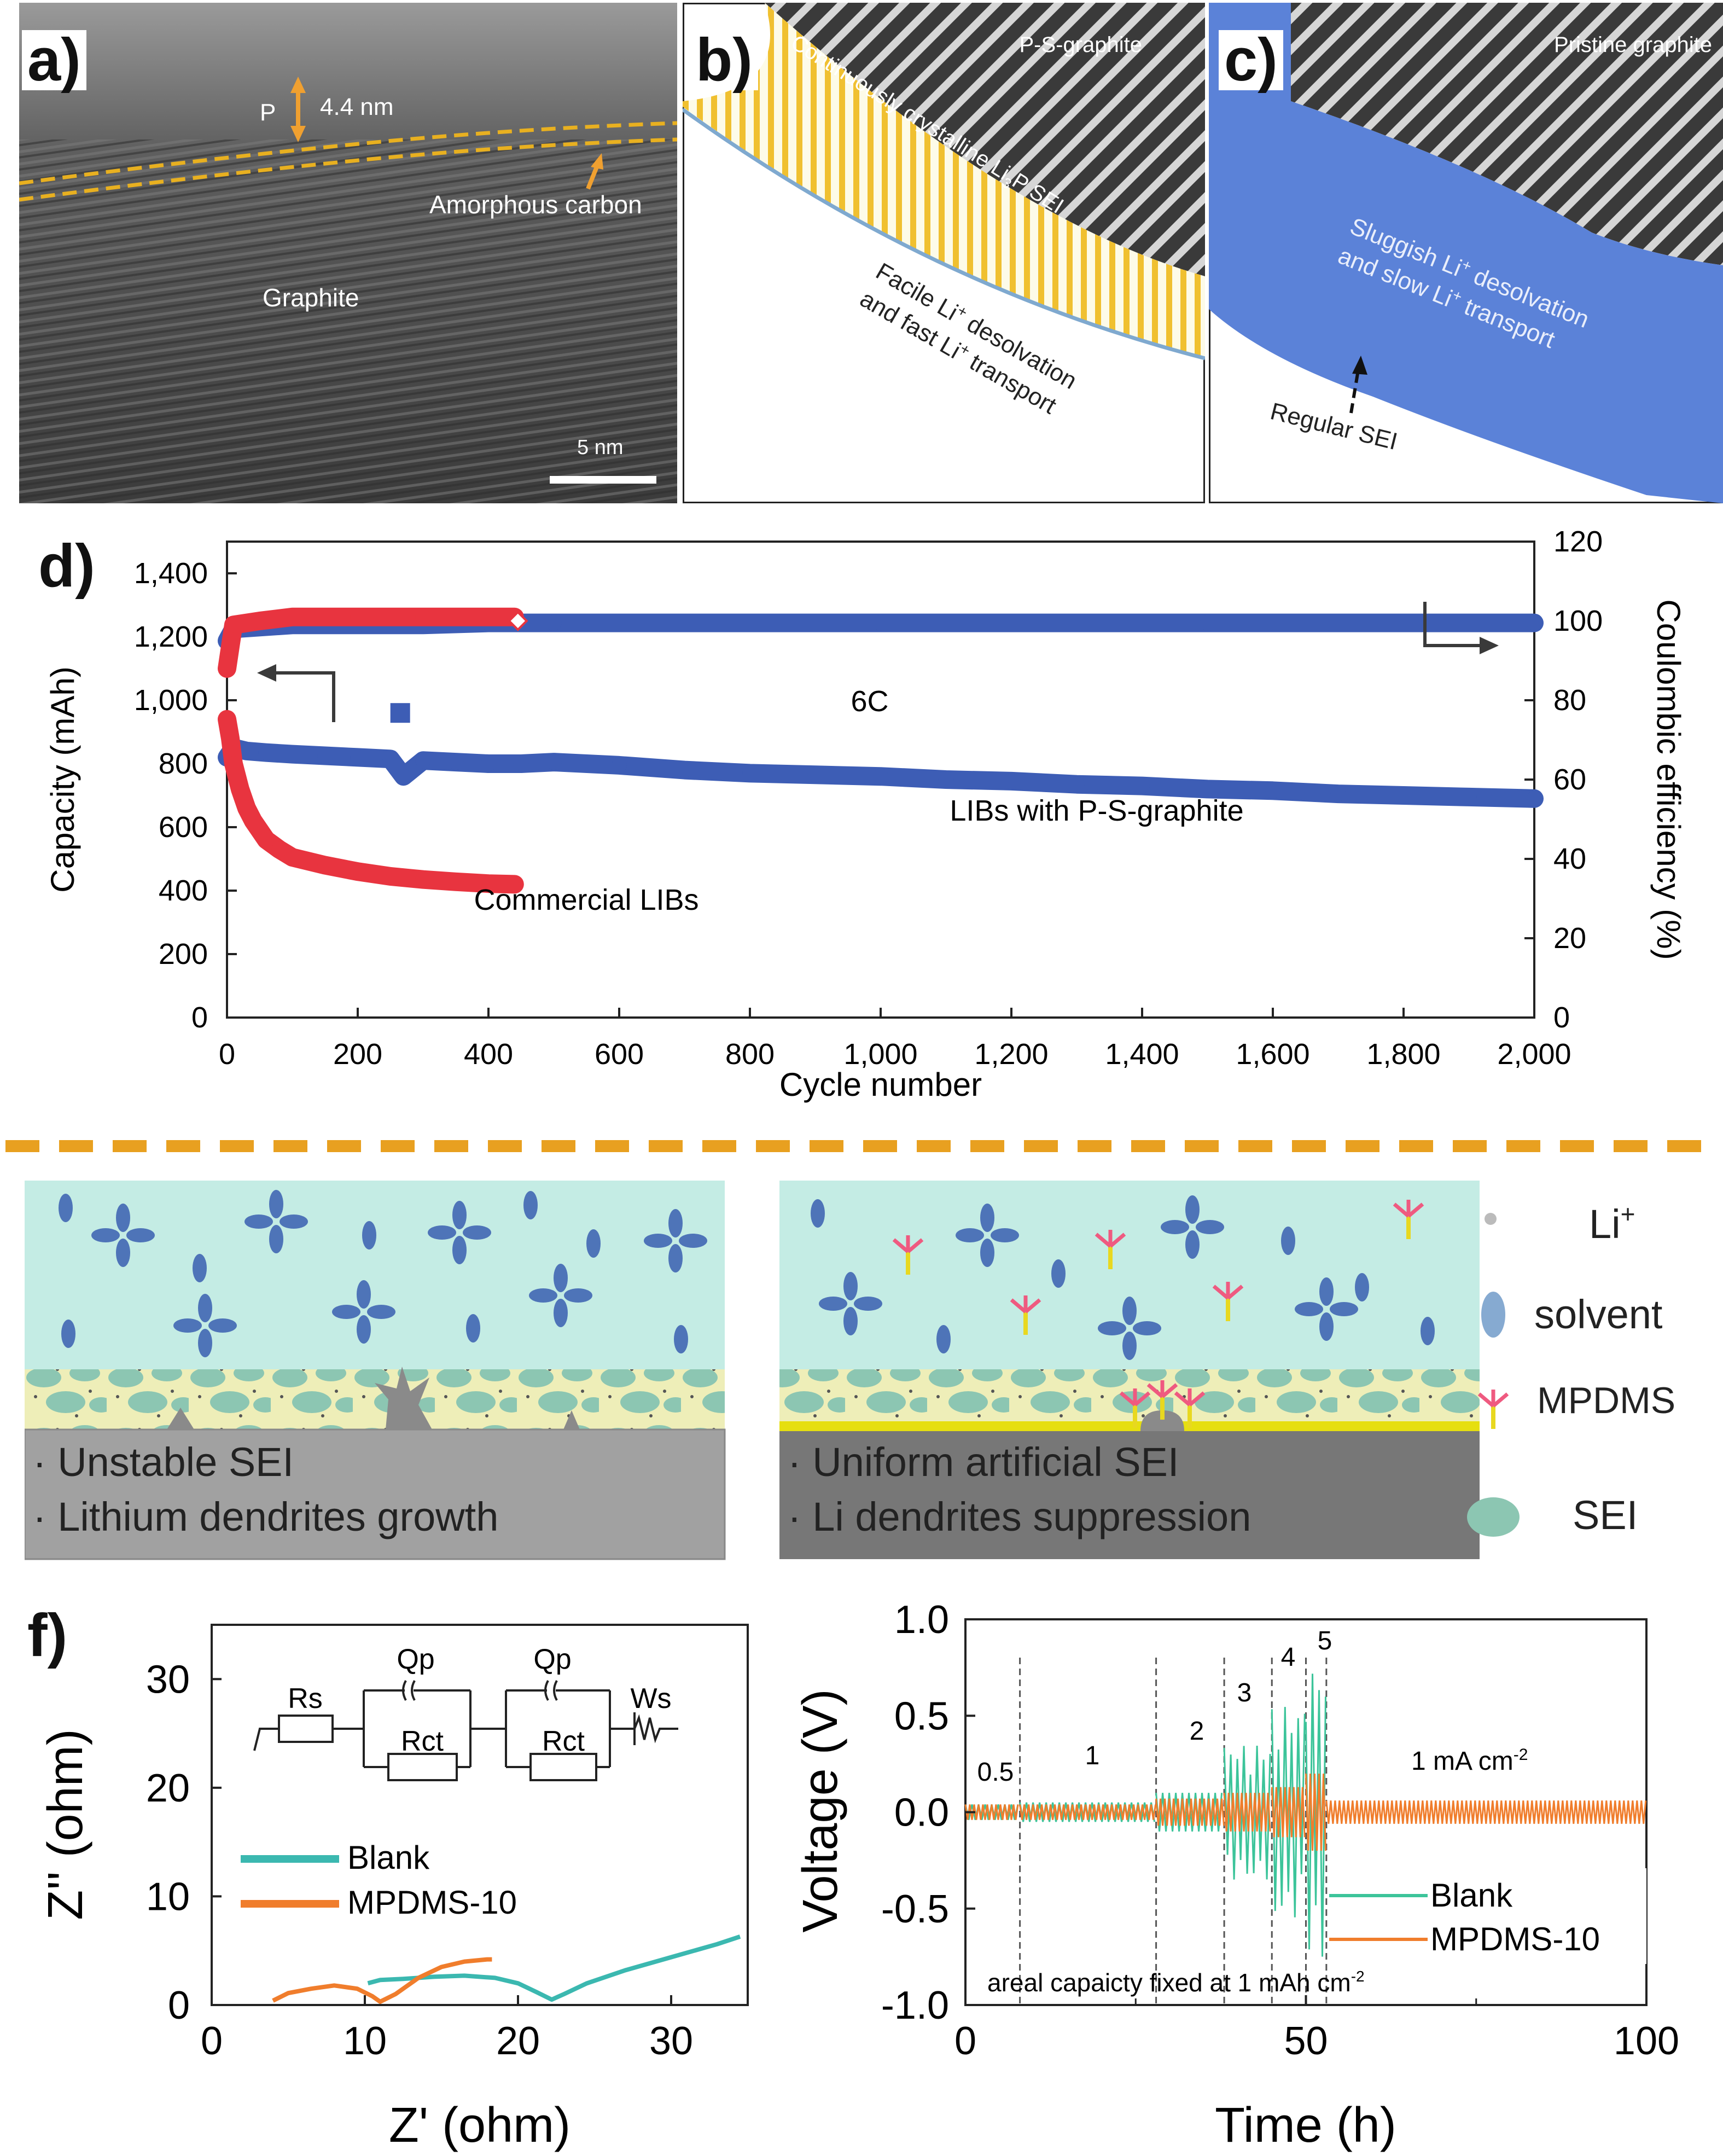  Describe the element at coordinates (1092, 1755) in the screenshot. I see `segment-label-1: 1` at that location.